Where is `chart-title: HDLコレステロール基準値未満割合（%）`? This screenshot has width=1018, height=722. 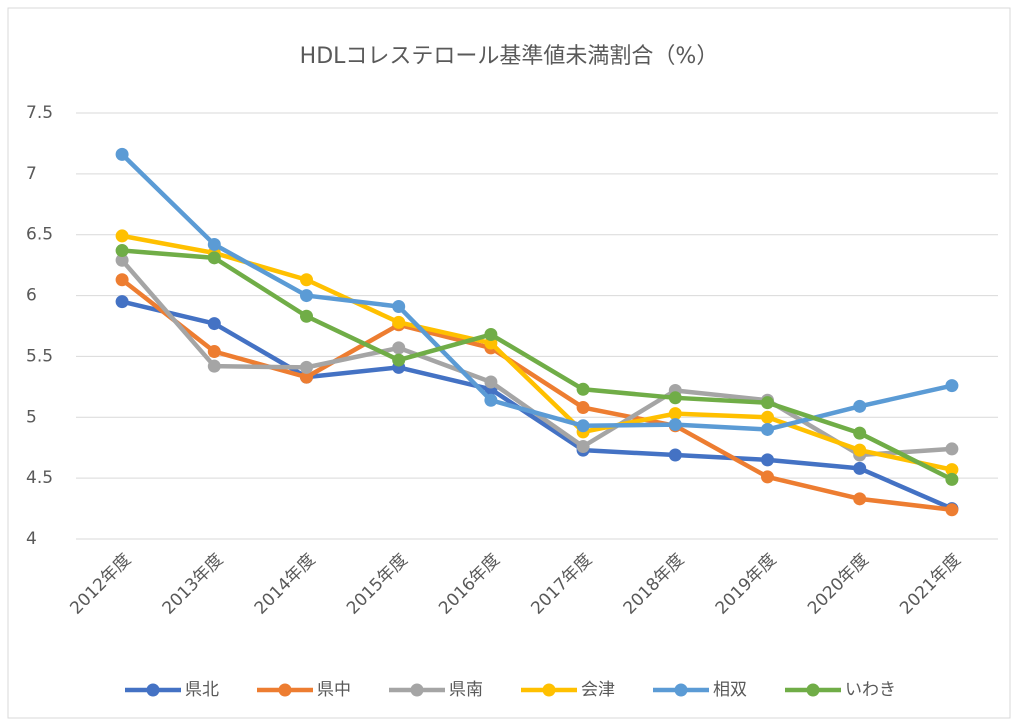 chart-title: HDLコレステロール基準値未満割合（%） is located at coordinates (509, 56).